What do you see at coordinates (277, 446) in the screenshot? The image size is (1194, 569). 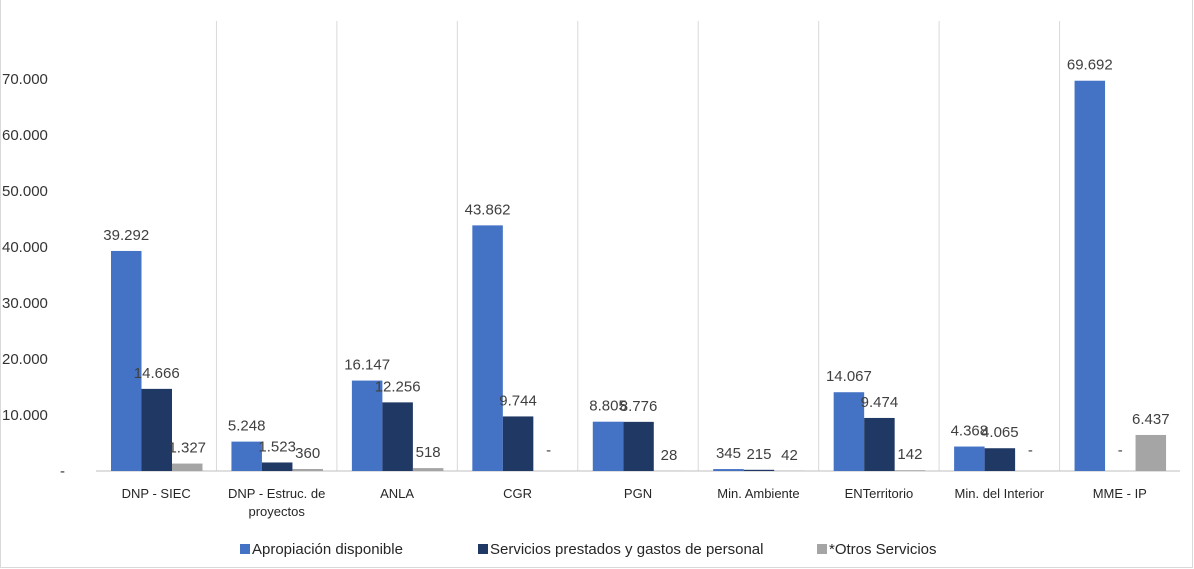 I see `data-label: 1.523` at bounding box center [277, 446].